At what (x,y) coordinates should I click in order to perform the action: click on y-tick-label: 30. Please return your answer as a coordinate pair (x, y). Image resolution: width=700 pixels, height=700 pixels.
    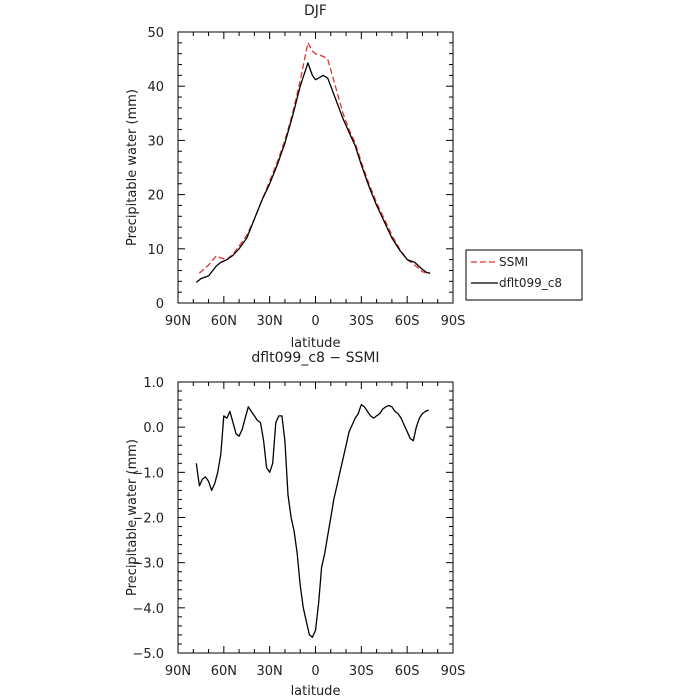
    Looking at the image, I should click on (155, 141).